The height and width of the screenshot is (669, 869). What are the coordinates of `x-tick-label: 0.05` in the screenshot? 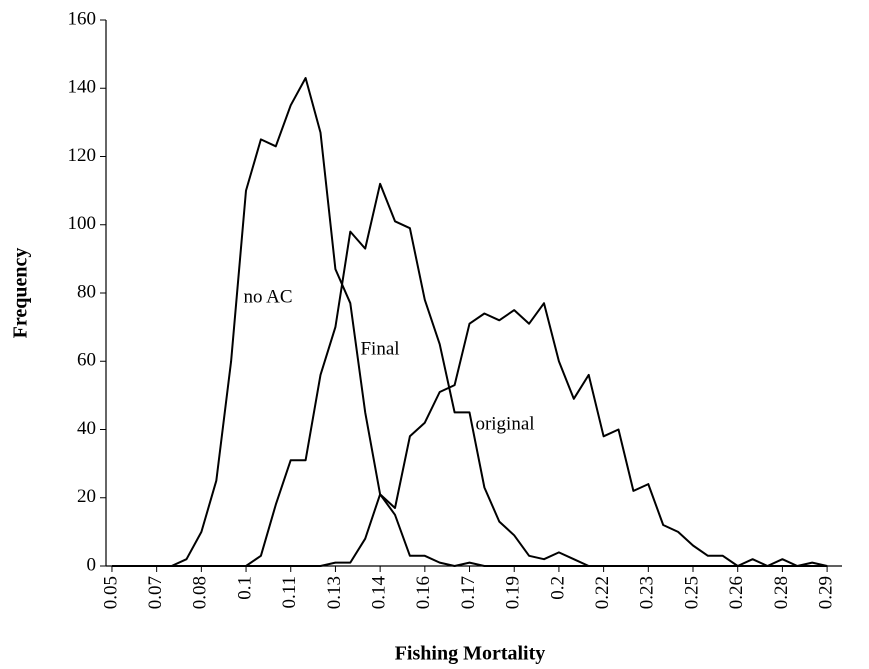 It's located at (110, 592).